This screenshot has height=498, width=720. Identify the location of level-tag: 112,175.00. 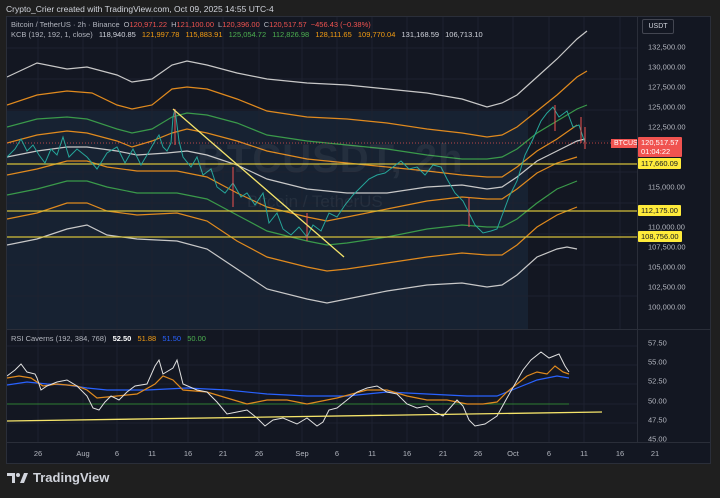
(659, 210).